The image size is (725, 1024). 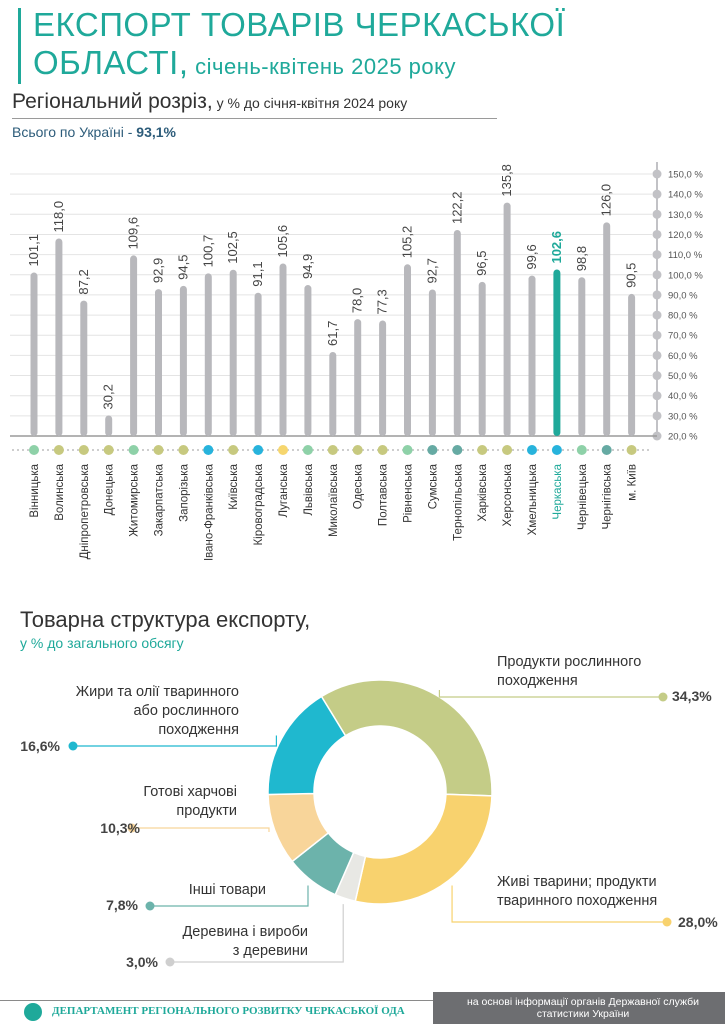 I want to click on bar-value-label: 61,7, so click(x=332, y=333).